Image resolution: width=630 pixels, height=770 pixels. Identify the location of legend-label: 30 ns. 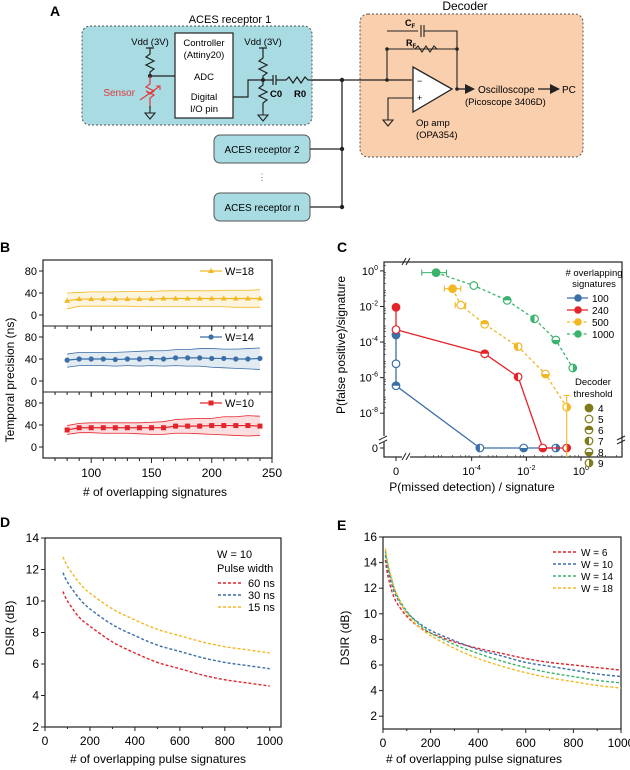
(261, 596).